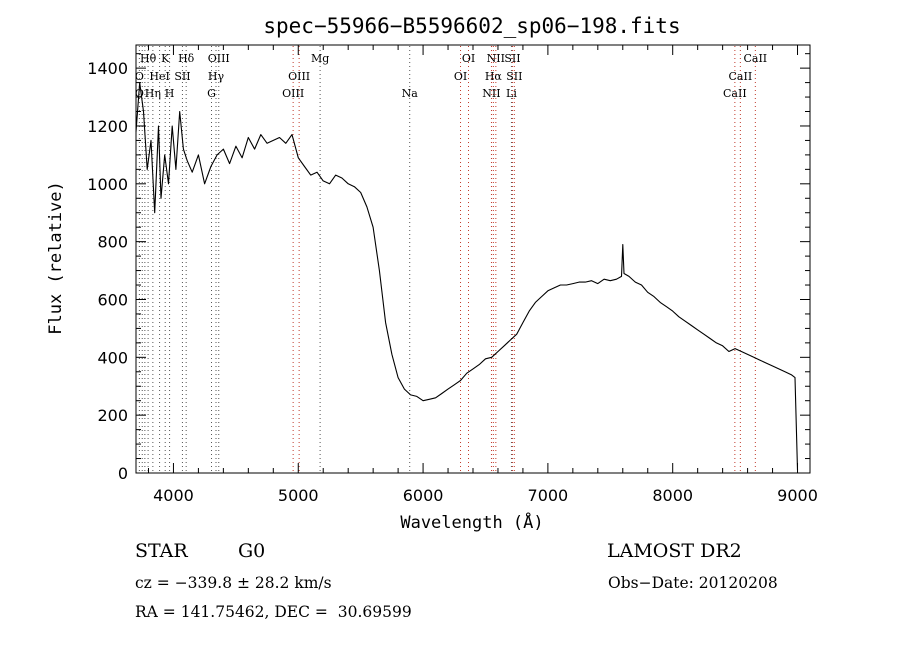 Image resolution: width=900 pixels, height=650 pixels. What do you see at coordinates (494, 76) in the screenshot?
I see `line-label: Hα` at bounding box center [494, 76].